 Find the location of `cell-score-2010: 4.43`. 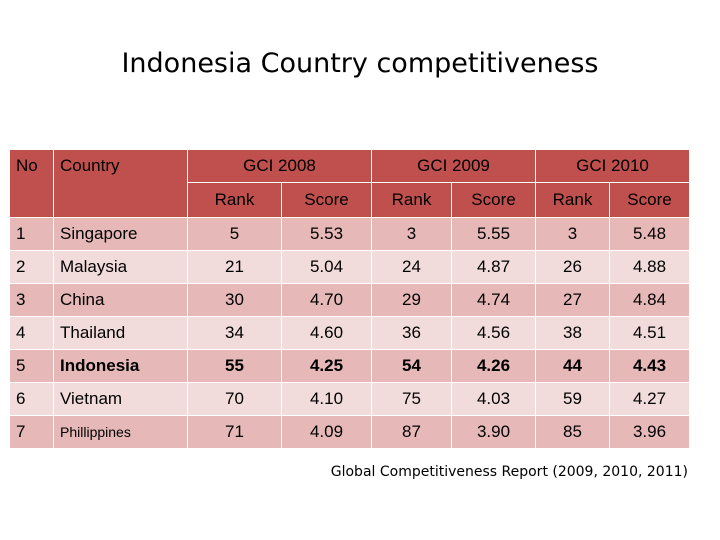

cell-score-2010: 4.43 is located at coordinates (649, 366).